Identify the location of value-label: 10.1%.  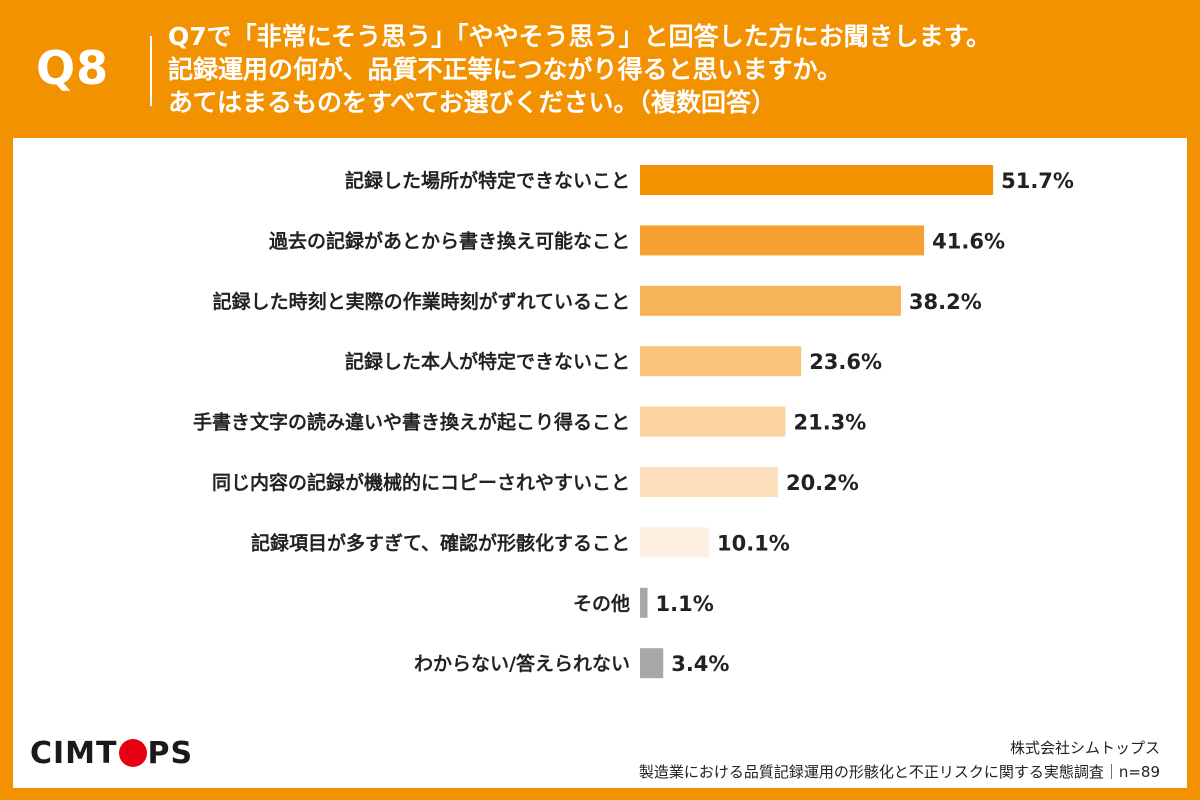
(753, 543).